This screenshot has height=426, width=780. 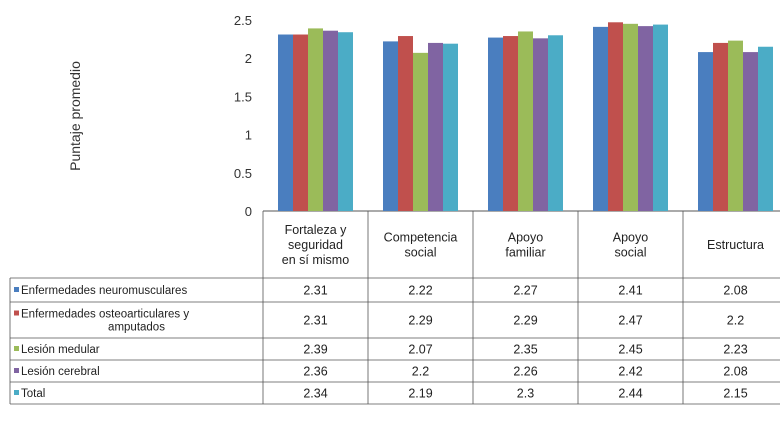 What do you see at coordinates (60, 372) in the screenshot?
I see `legend-label: Lesión cerebral` at bounding box center [60, 372].